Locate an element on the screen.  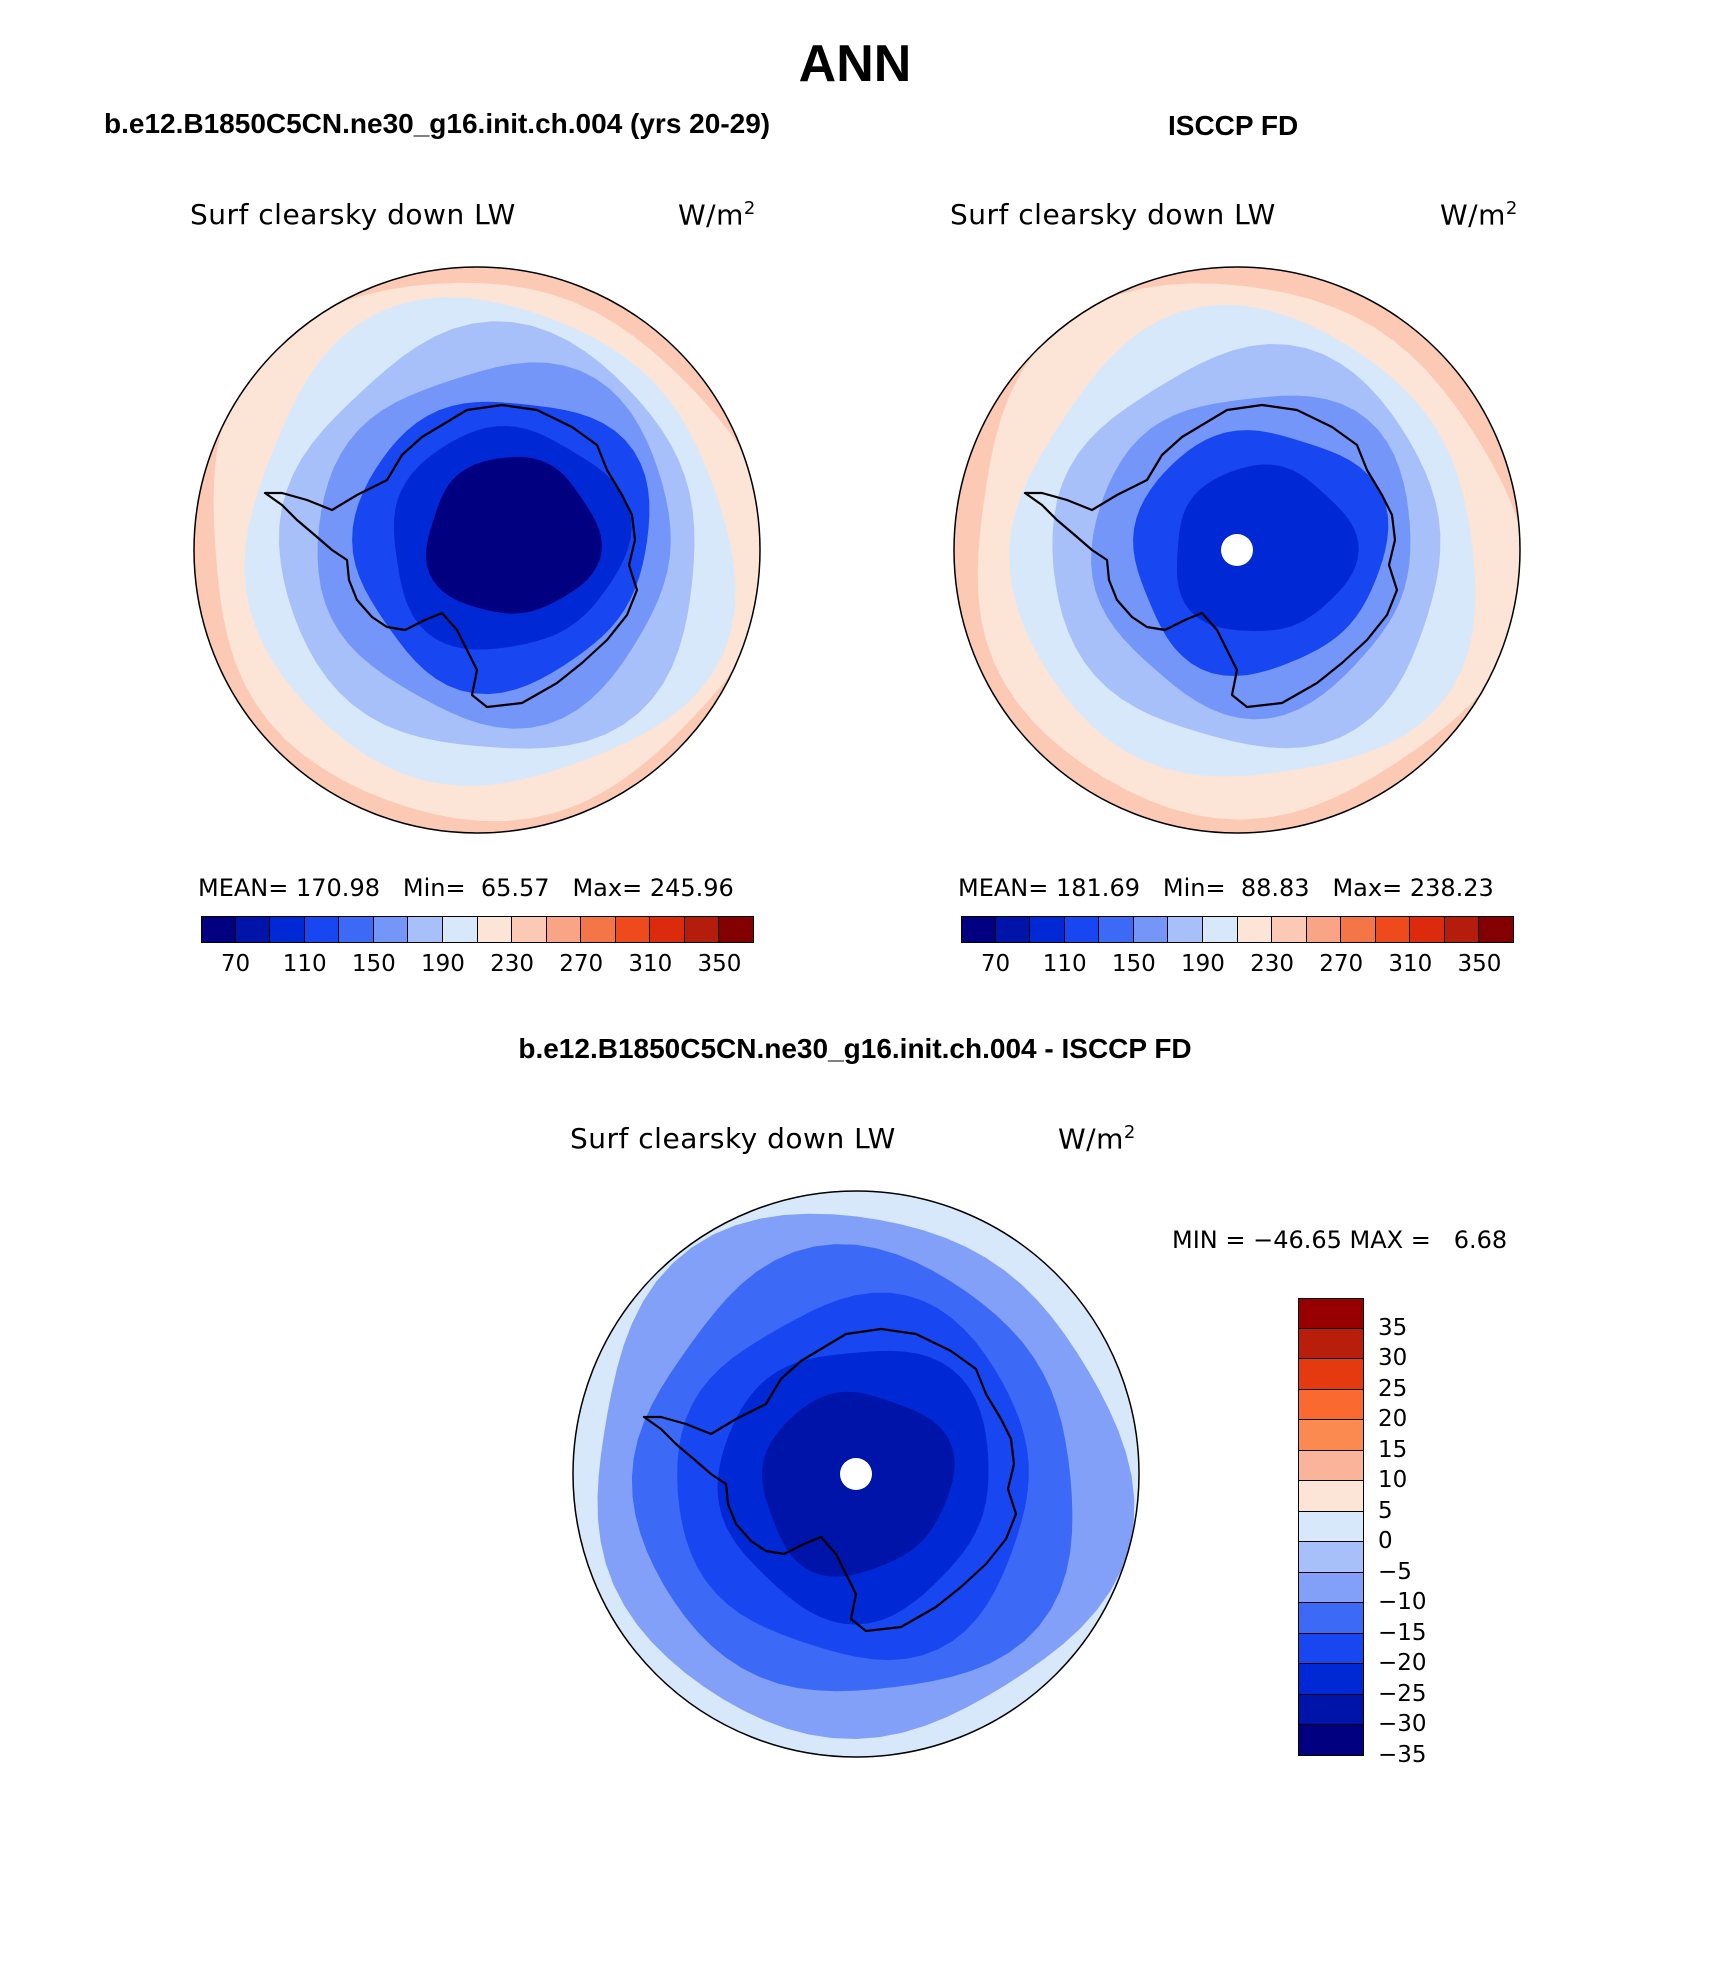
right-mean-value: 181.69 is located at coordinates (1098, 888).